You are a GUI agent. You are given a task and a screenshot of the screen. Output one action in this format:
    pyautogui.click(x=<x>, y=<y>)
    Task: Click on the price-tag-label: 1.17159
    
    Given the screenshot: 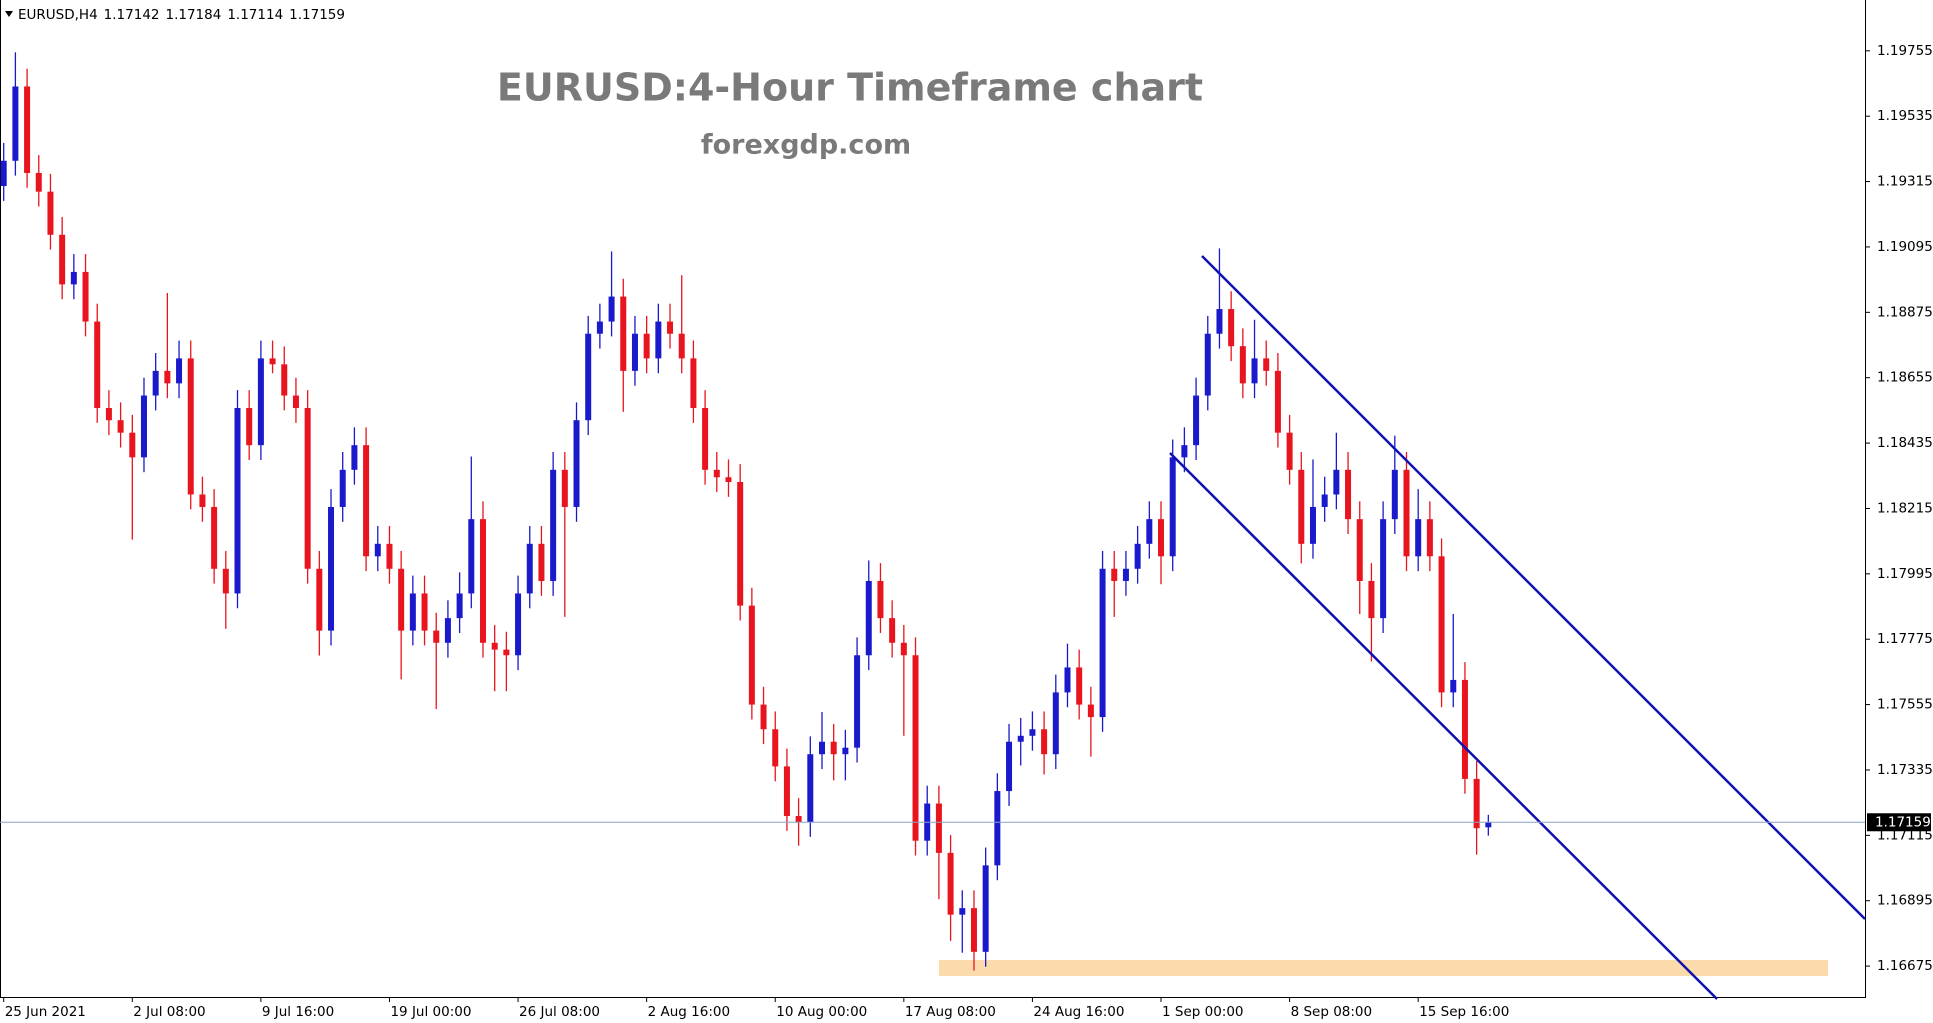 What is the action you would take?
    pyautogui.click(x=1903, y=822)
    